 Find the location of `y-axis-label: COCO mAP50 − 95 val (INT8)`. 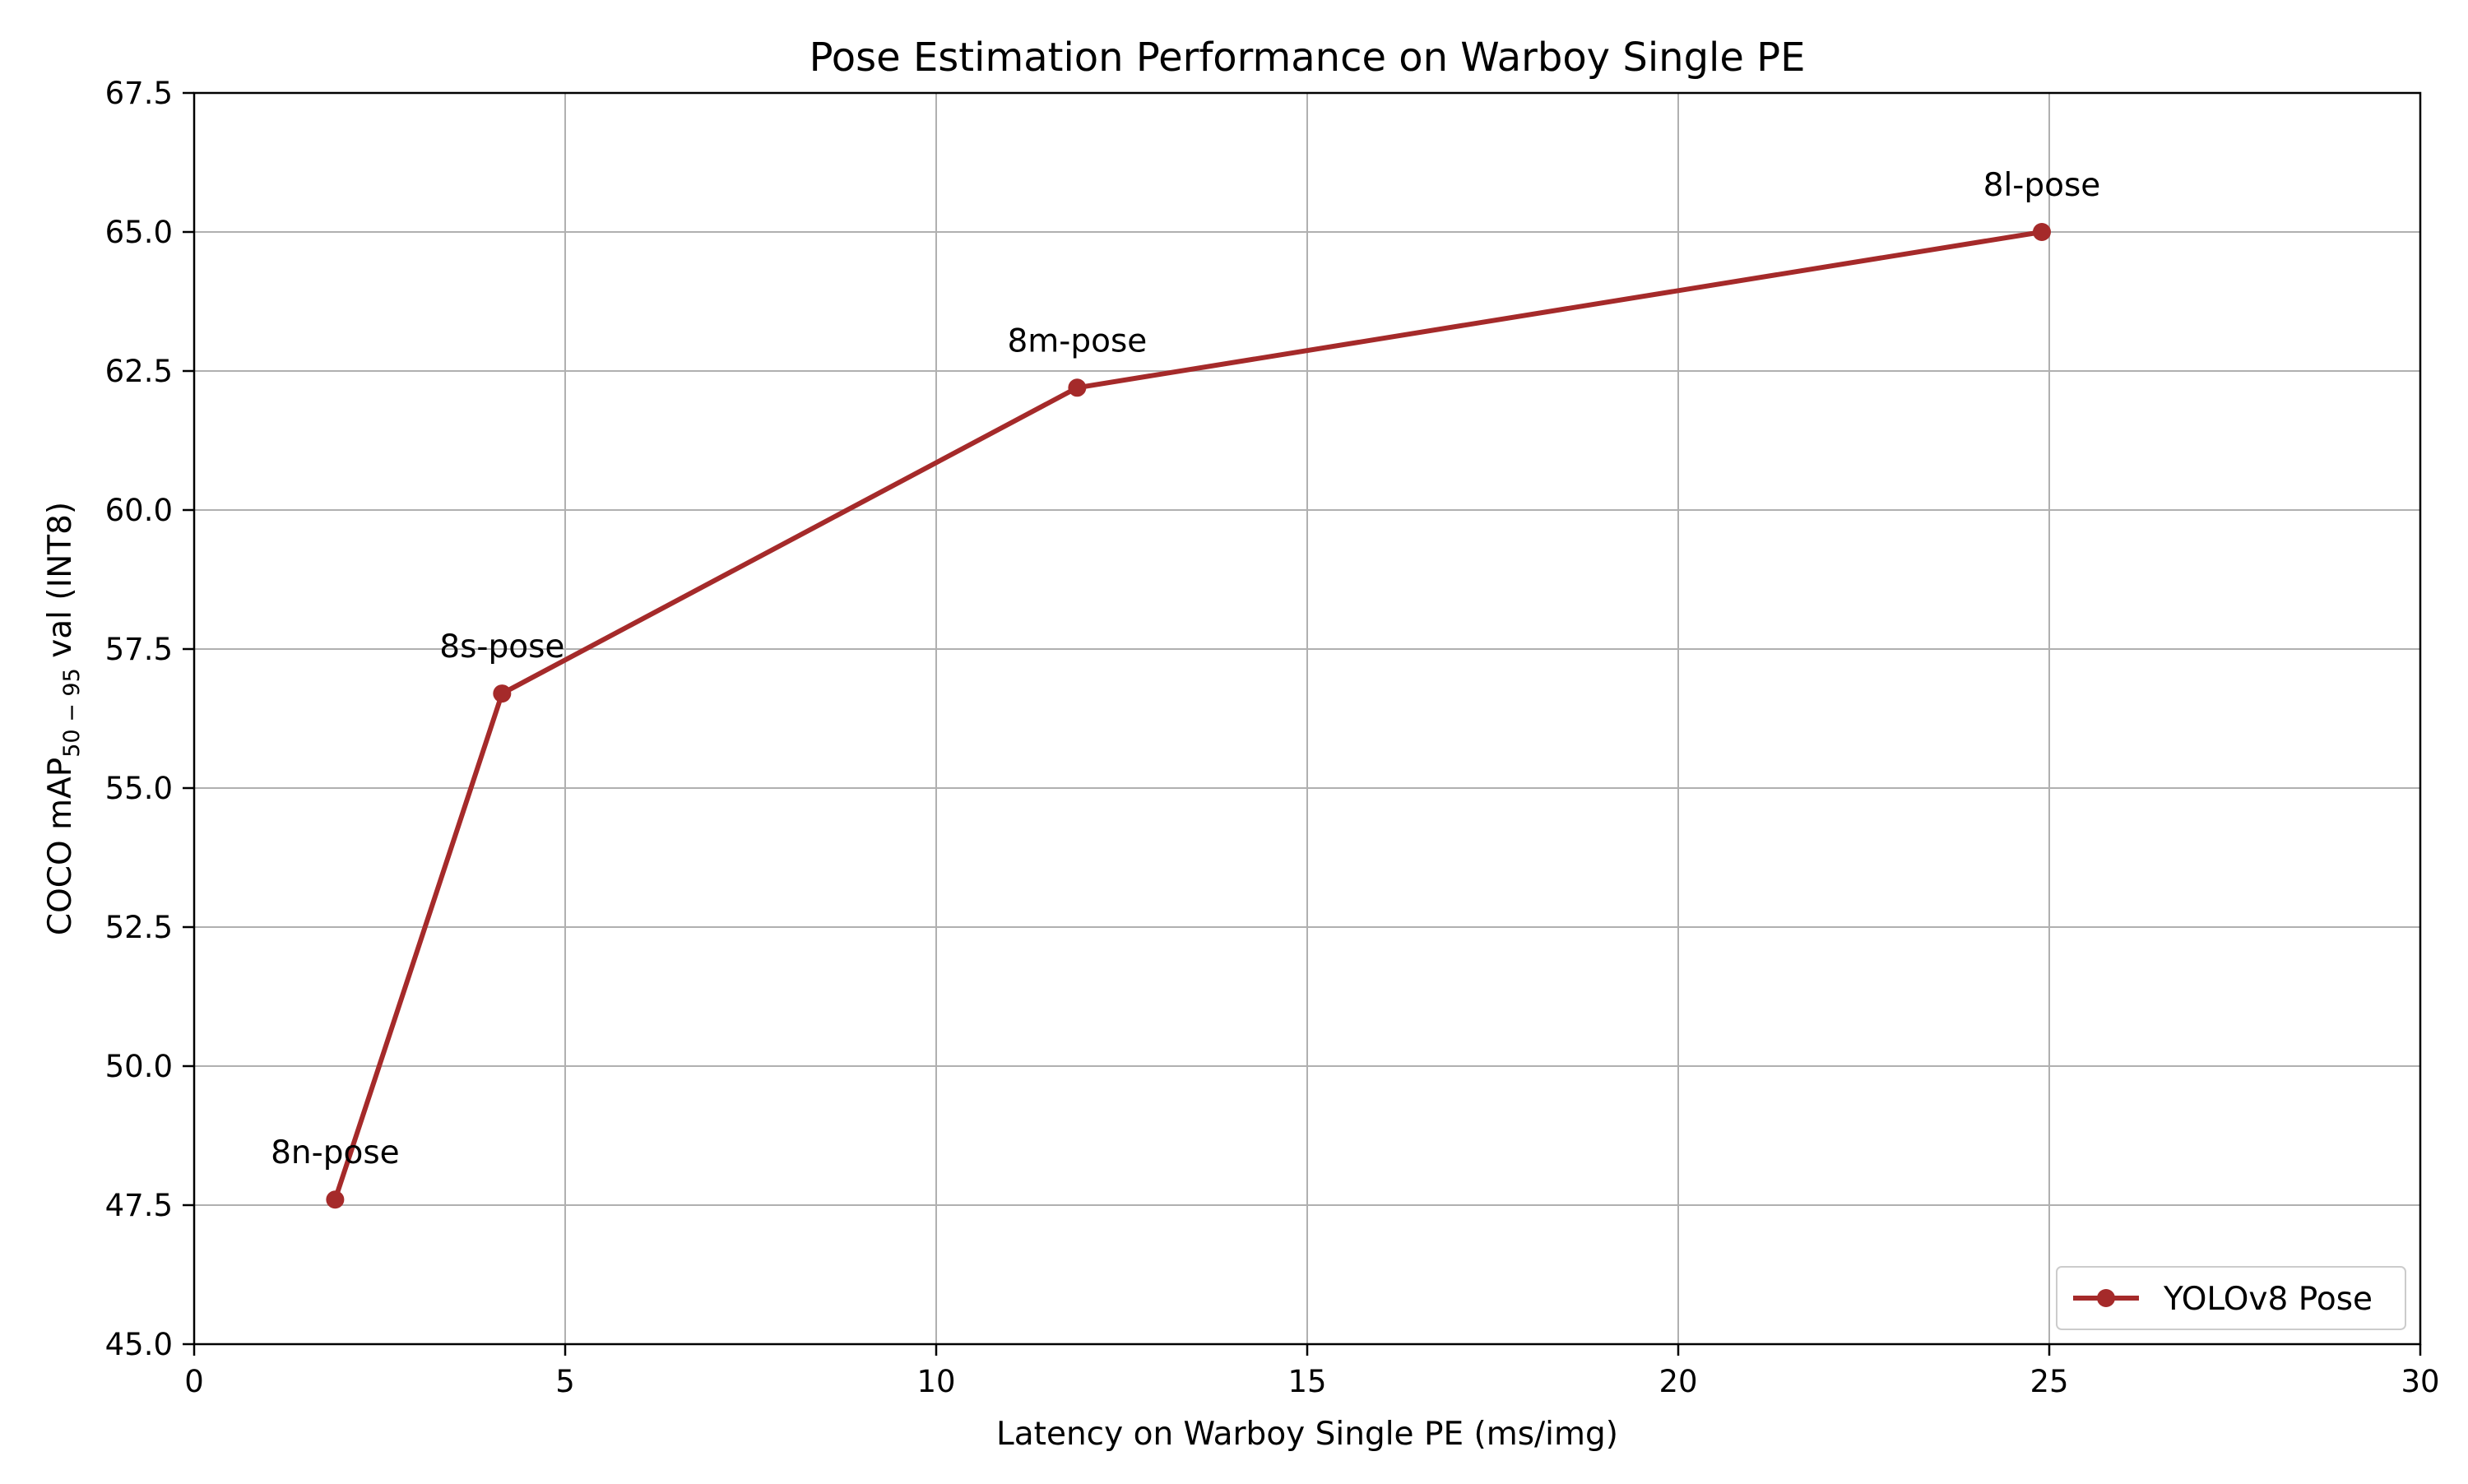

y-axis-label: COCO mAP50 − 95 val (INT8) is located at coordinates (63, 718).